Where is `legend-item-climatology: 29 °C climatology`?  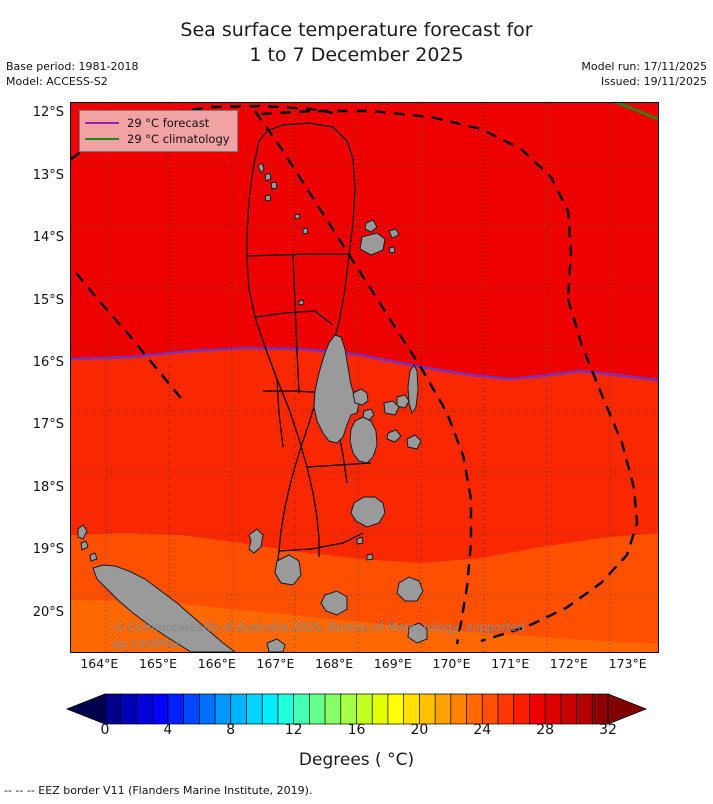 legend-item-climatology: 29 °C climatology is located at coordinates (157, 139).